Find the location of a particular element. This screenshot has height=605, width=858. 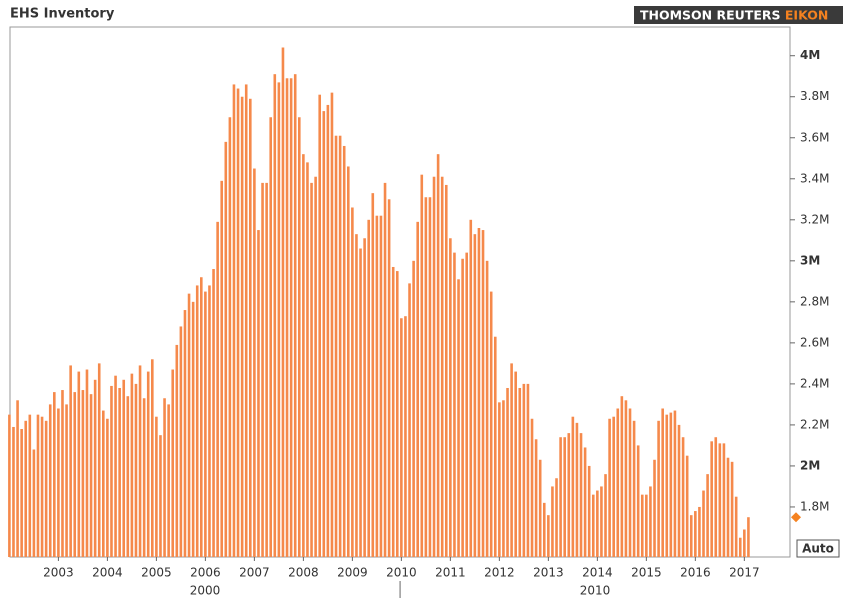

brand: THOMSON REUTERS EIKON is located at coordinates (734, 14).